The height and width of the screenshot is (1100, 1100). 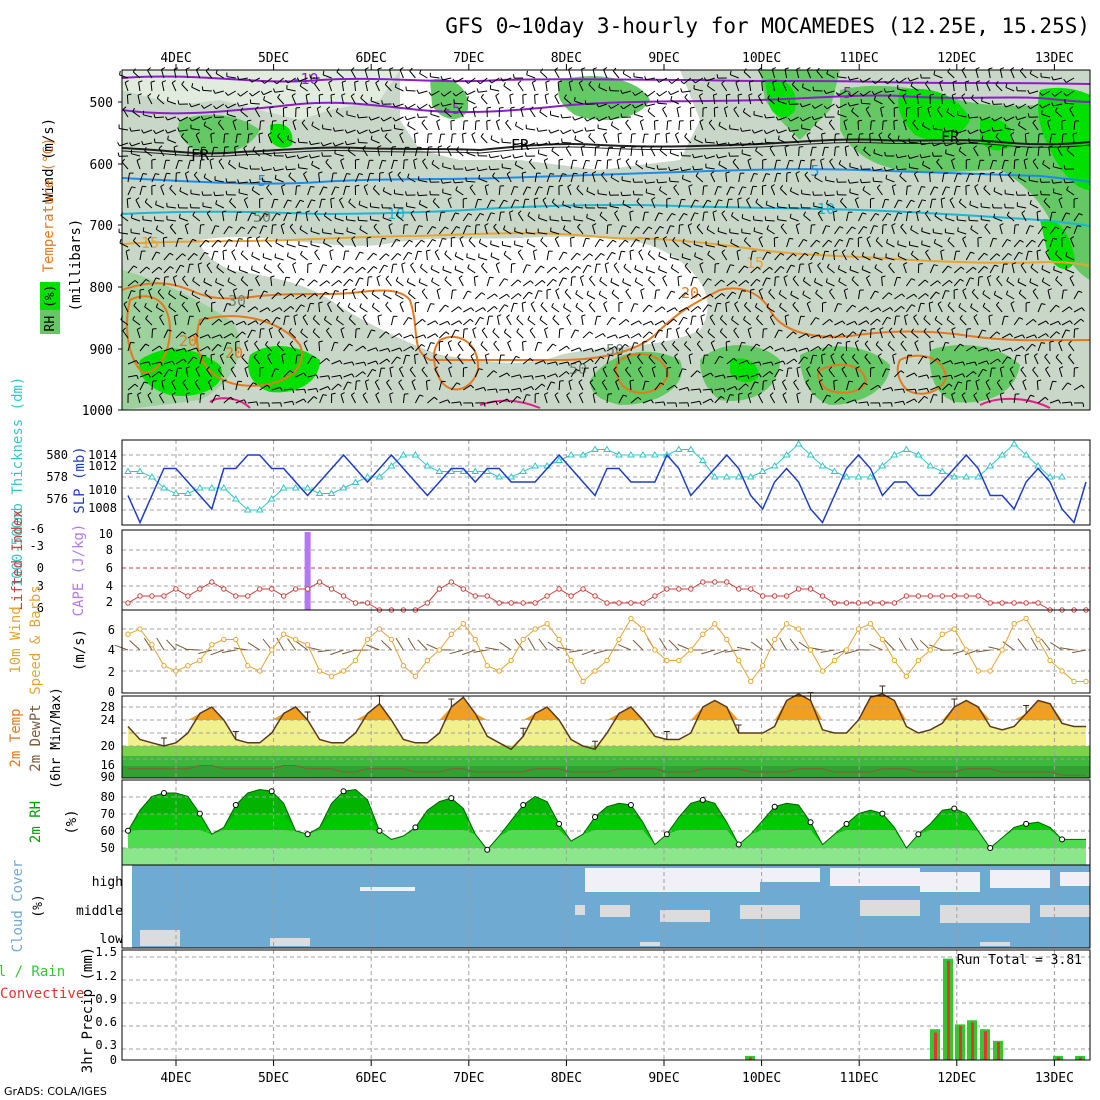 I want to click on label-2m-temp: 2m Temp, so click(x=16, y=737).